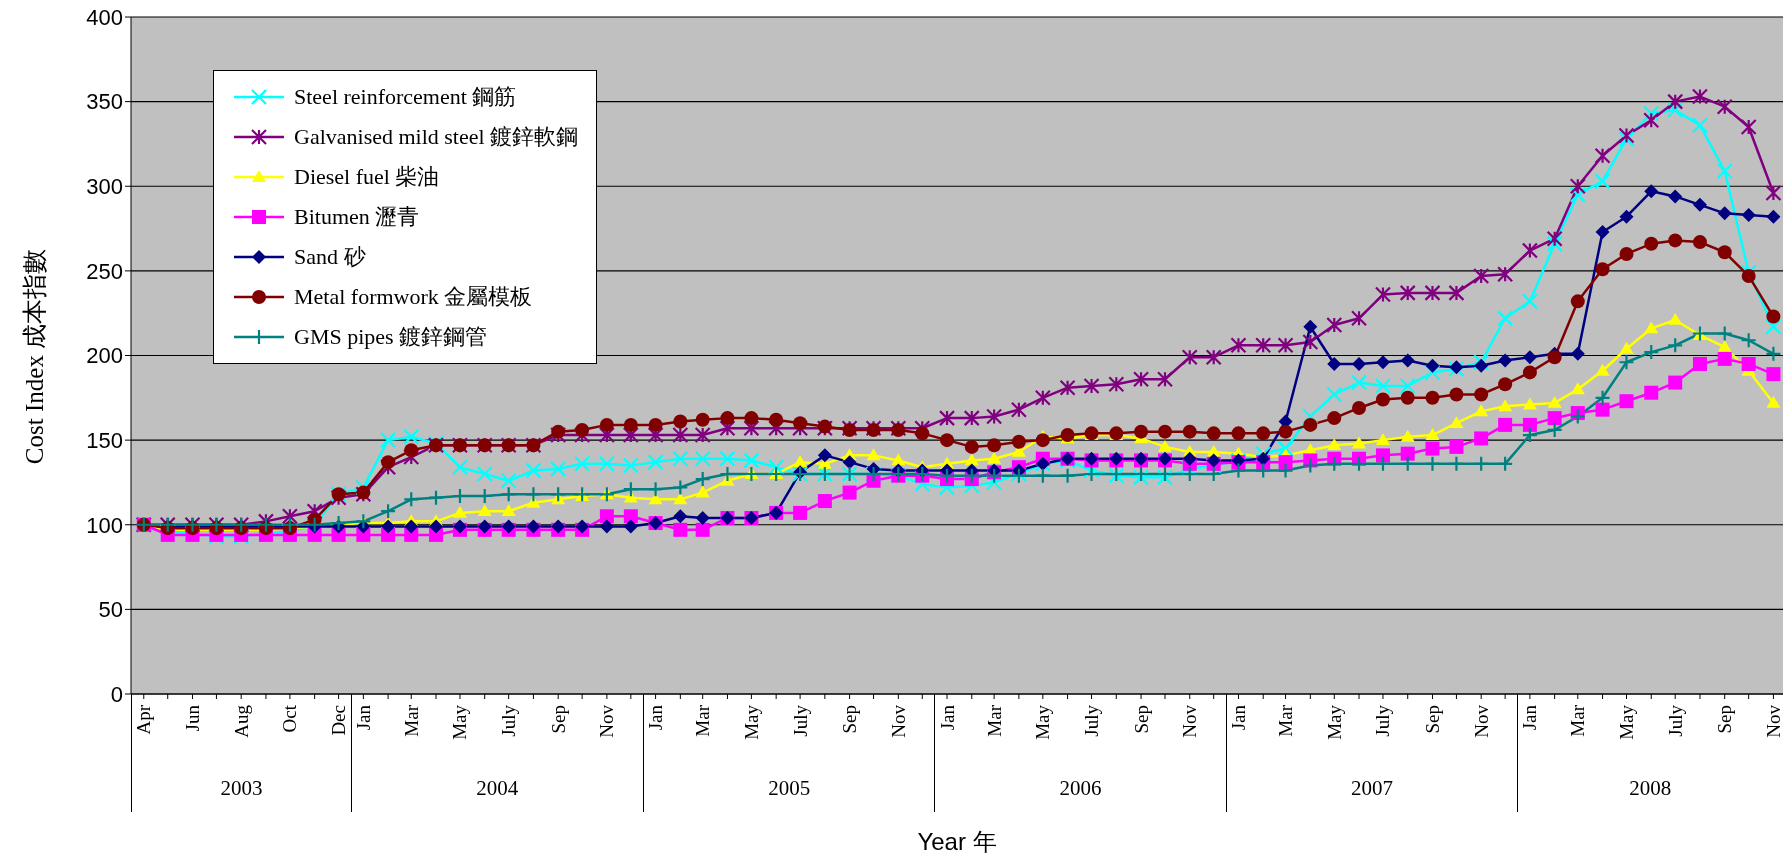 The image size is (1783, 860). I want to click on legend-label: Diesel fuel 柴油, so click(367, 177).